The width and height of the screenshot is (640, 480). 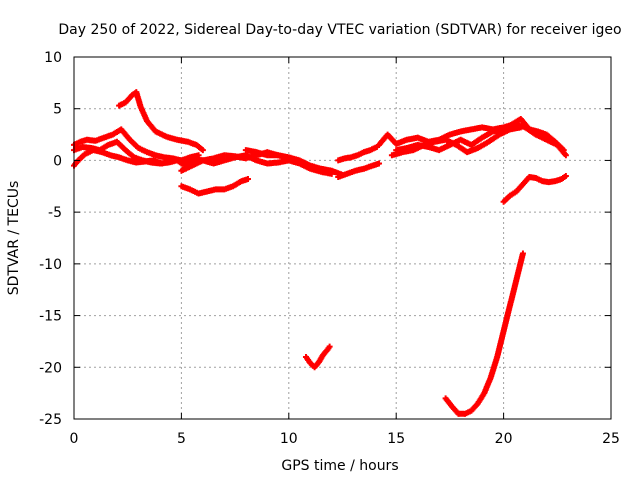 I want to click on series-arc-midday-d, so click(x=294, y=162).